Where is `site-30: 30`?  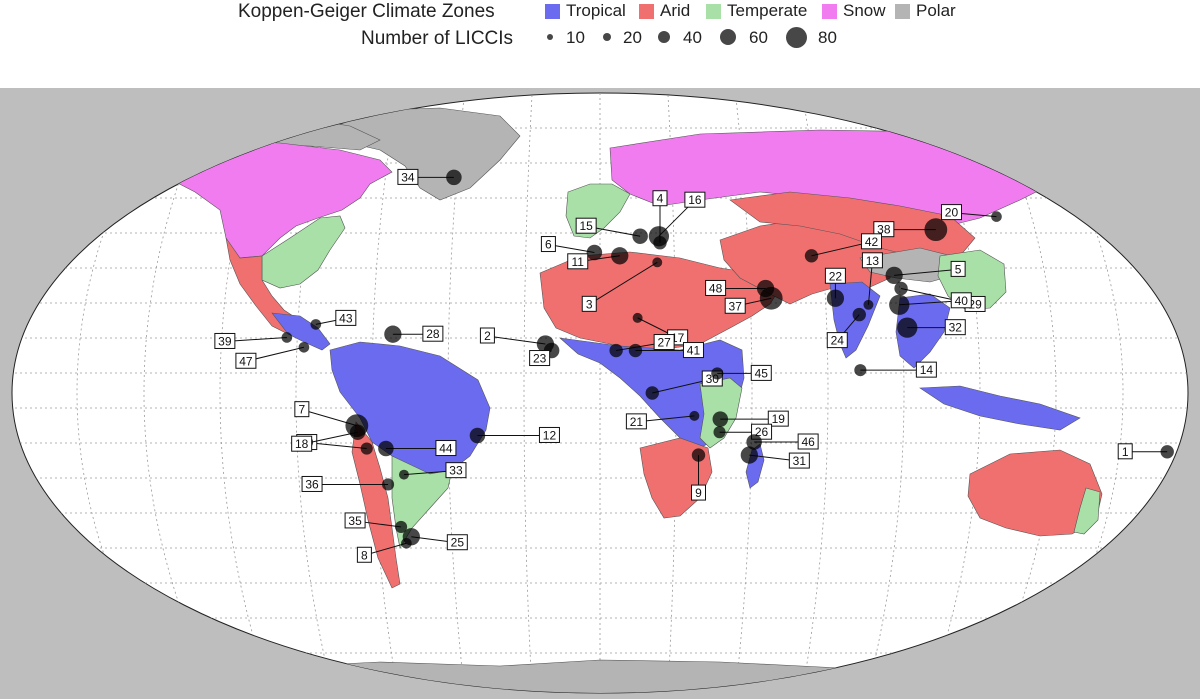
site-30: 30 is located at coordinates (684, 385).